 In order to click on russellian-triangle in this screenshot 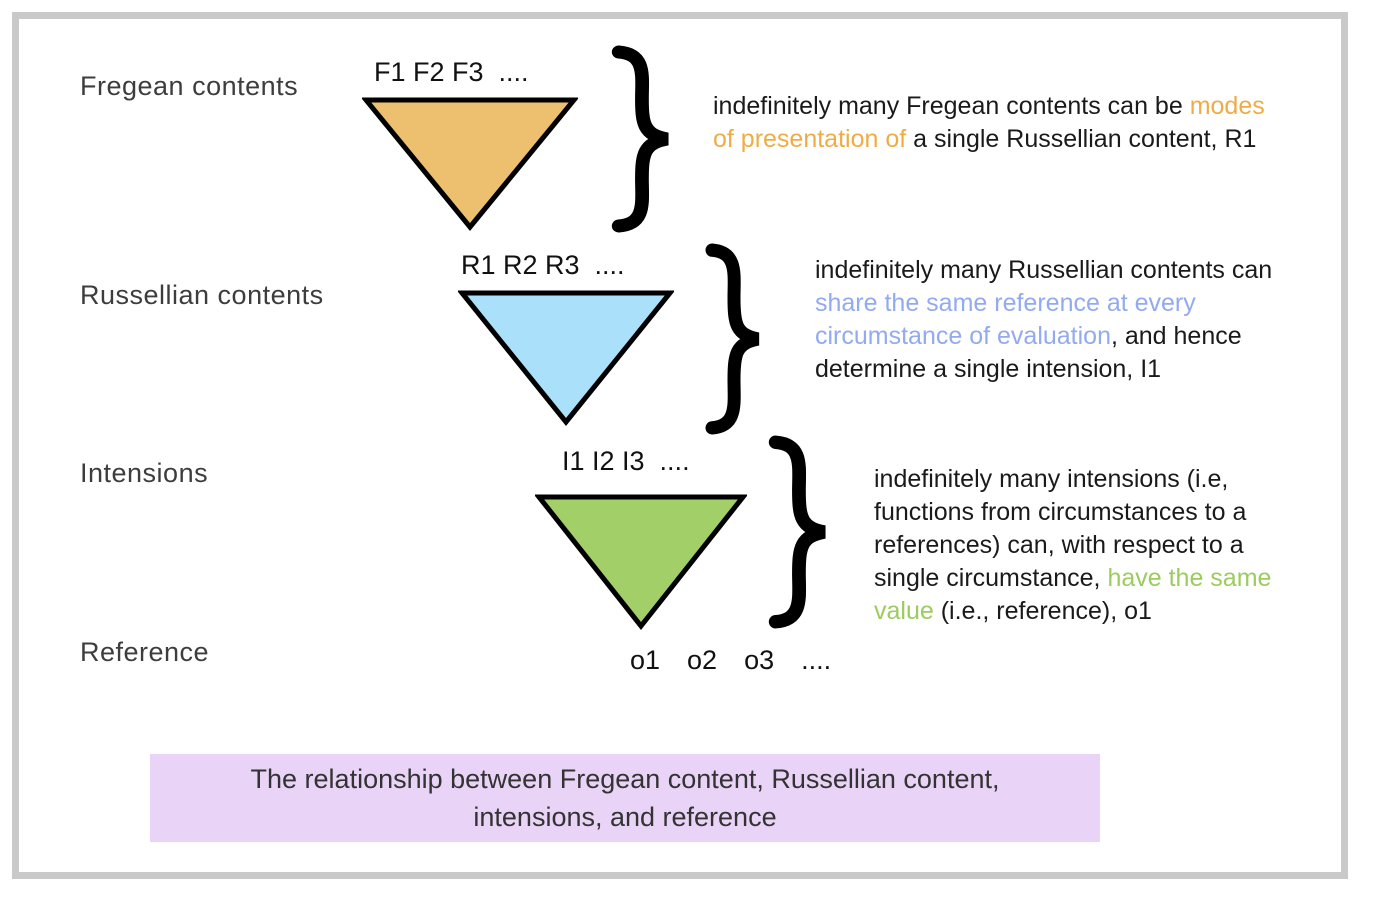, I will do `click(566, 358)`.